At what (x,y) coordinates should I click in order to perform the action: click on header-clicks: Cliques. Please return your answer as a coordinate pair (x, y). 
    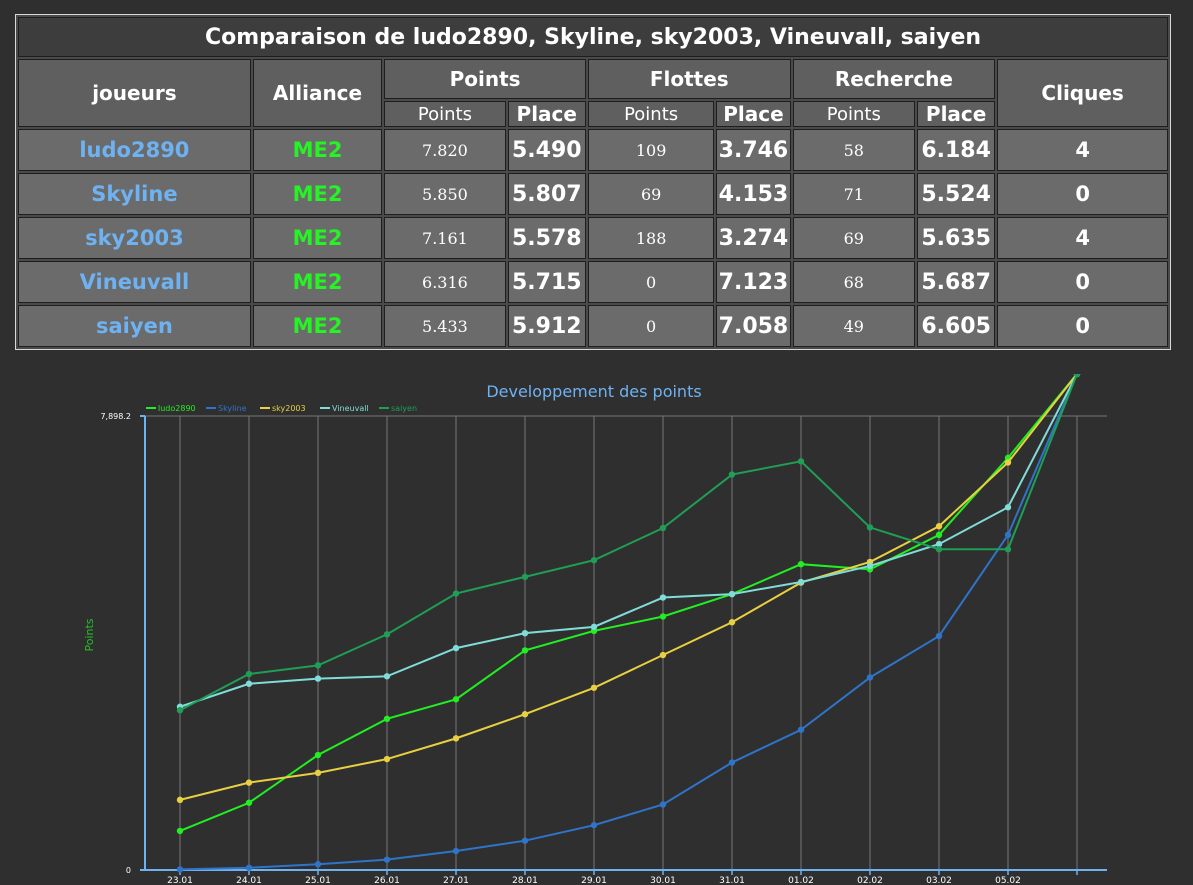
    Looking at the image, I should click on (1082, 93).